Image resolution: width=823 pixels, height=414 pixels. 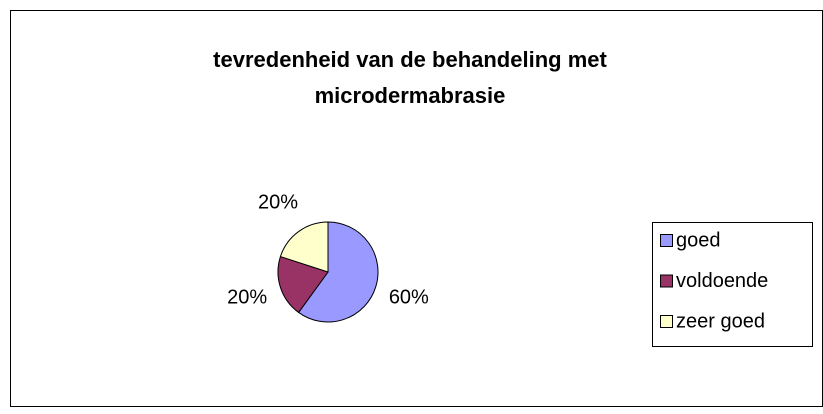 What do you see at coordinates (722, 281) in the screenshot?
I see `legend-label: voldoende` at bounding box center [722, 281].